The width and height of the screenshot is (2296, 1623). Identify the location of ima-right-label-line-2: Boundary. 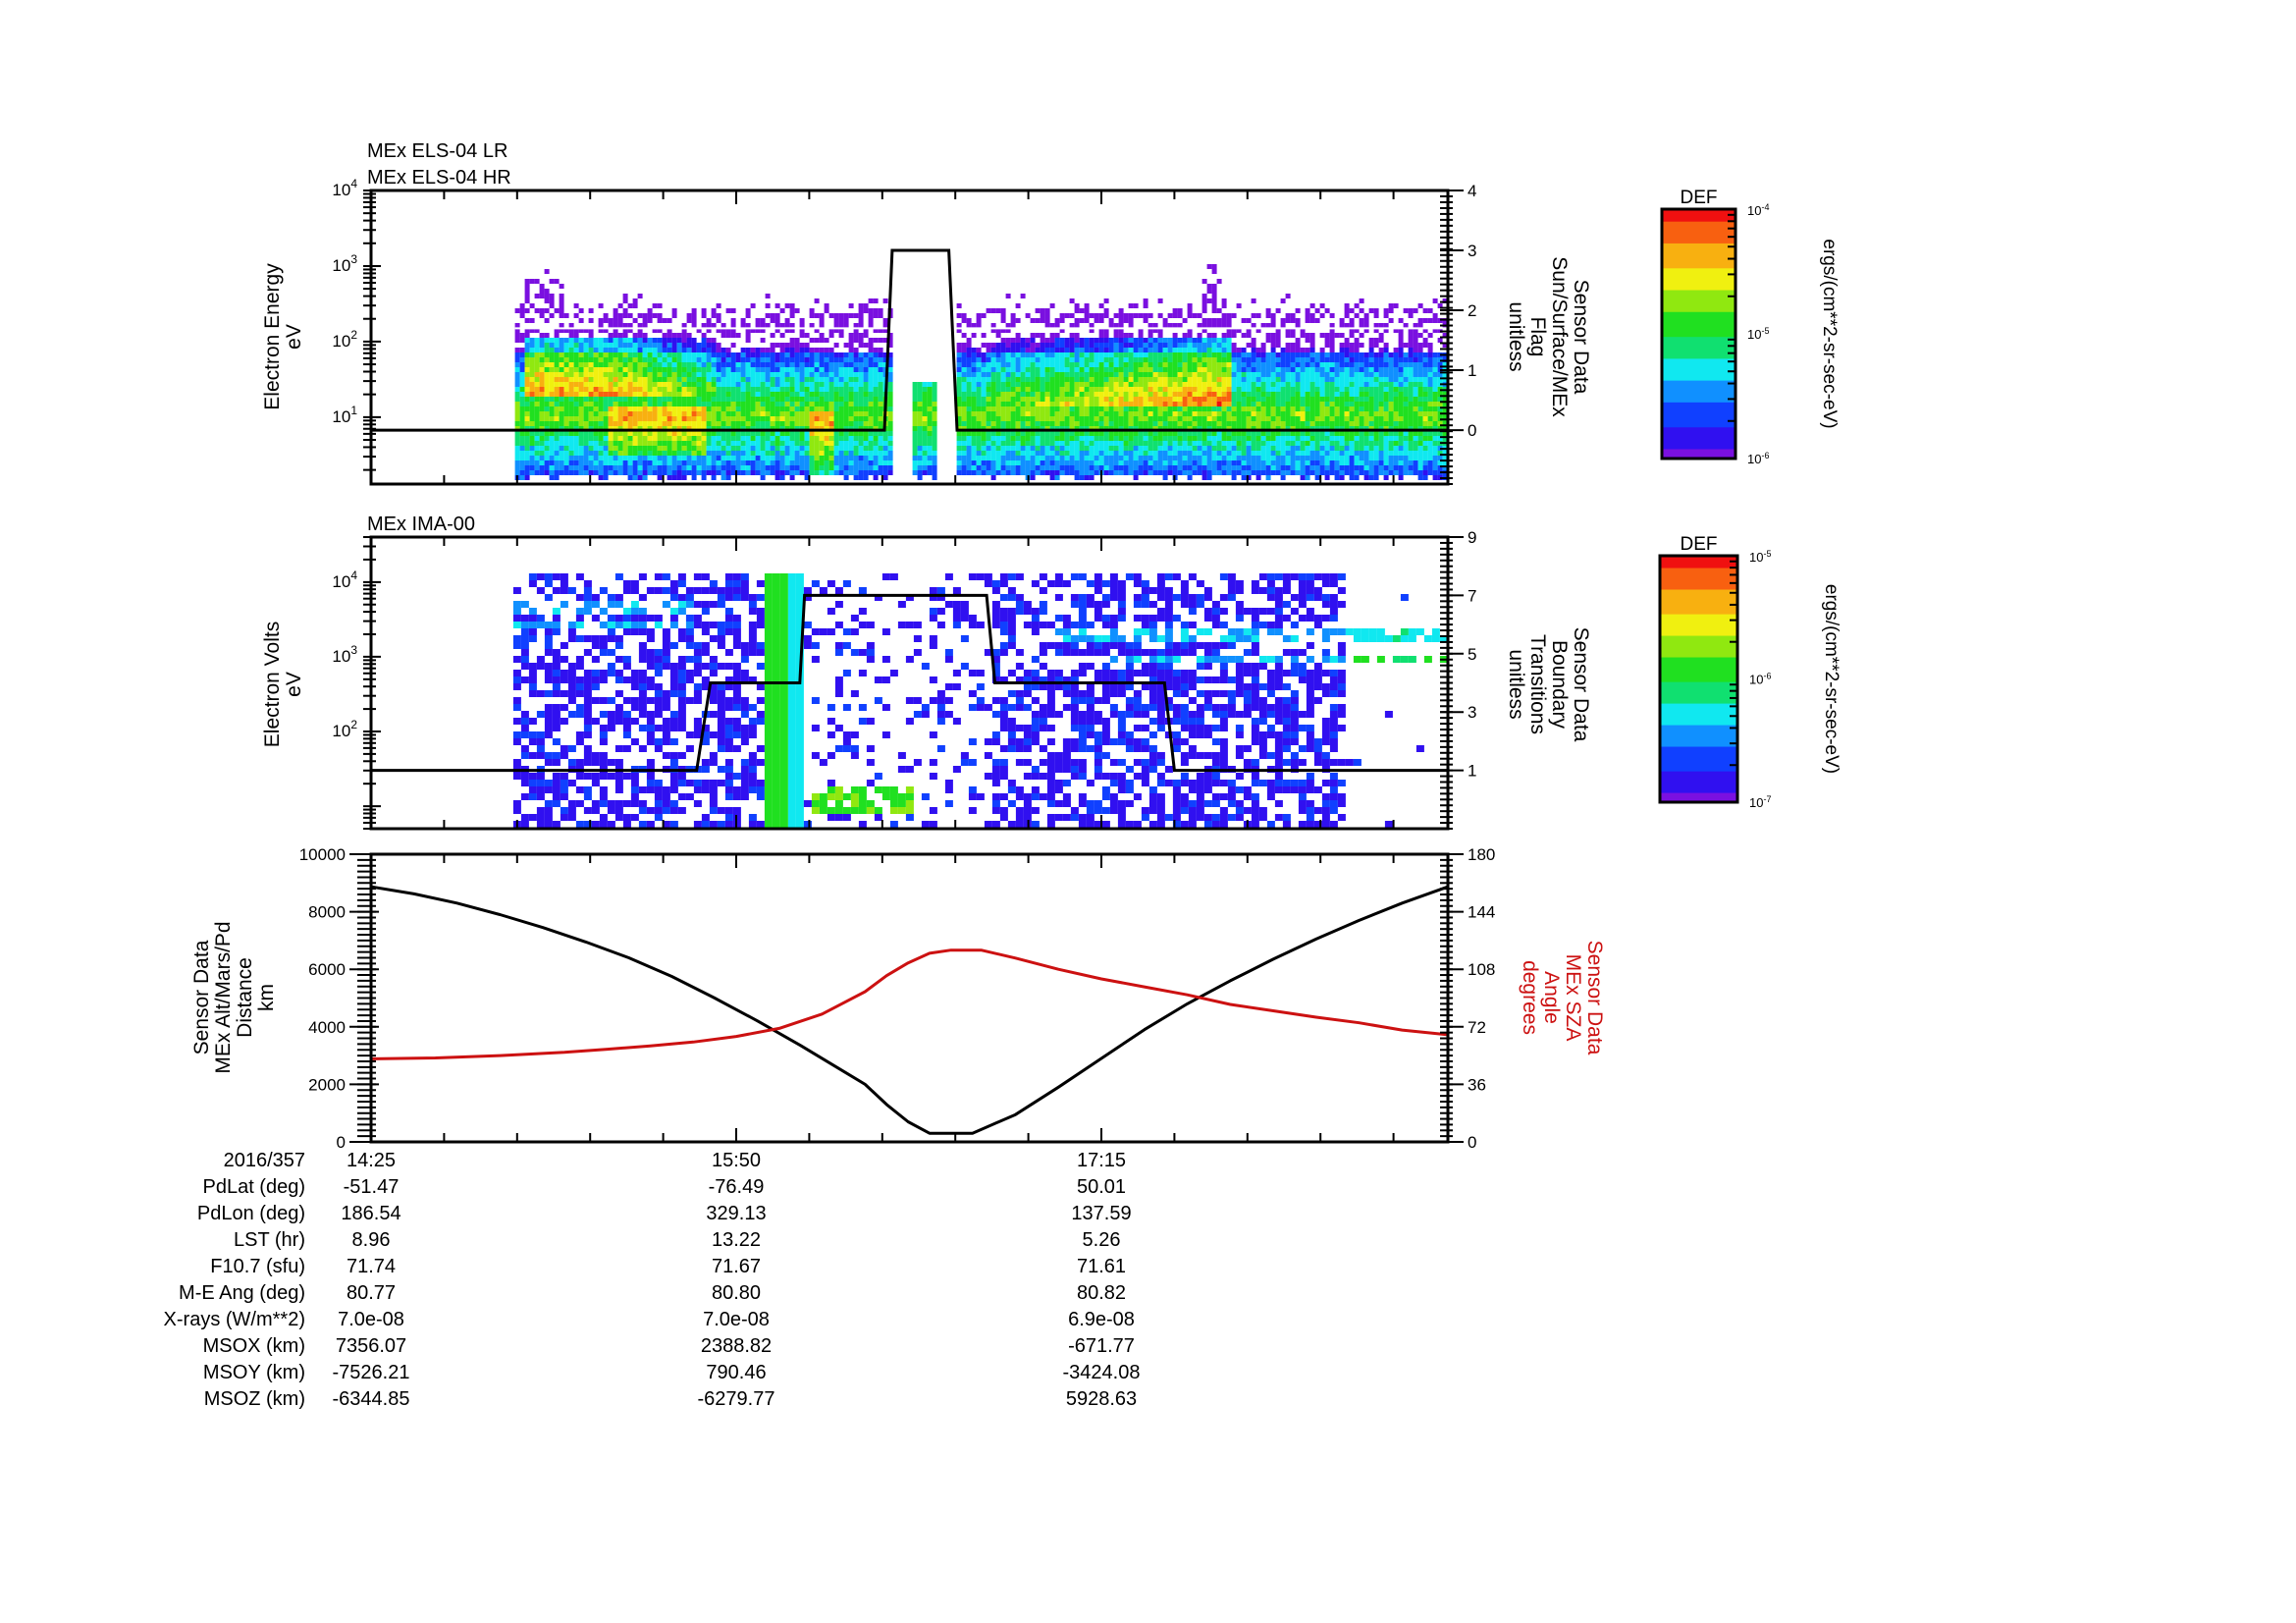
(1560, 684).